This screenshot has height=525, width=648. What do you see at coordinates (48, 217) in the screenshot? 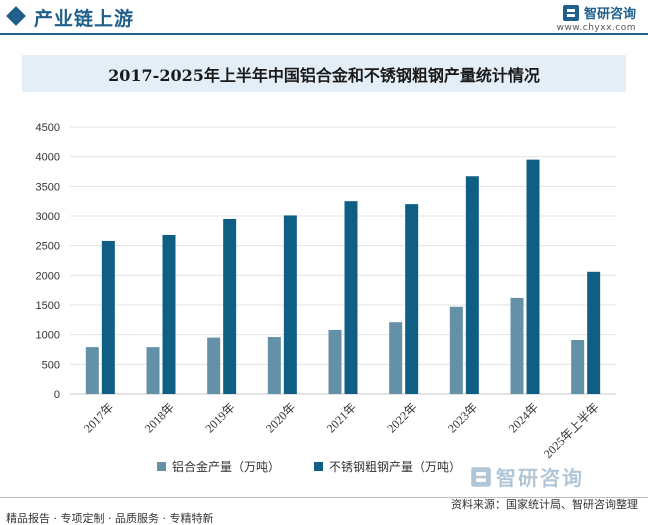
I see `y-tick-label: 3000` at bounding box center [48, 217].